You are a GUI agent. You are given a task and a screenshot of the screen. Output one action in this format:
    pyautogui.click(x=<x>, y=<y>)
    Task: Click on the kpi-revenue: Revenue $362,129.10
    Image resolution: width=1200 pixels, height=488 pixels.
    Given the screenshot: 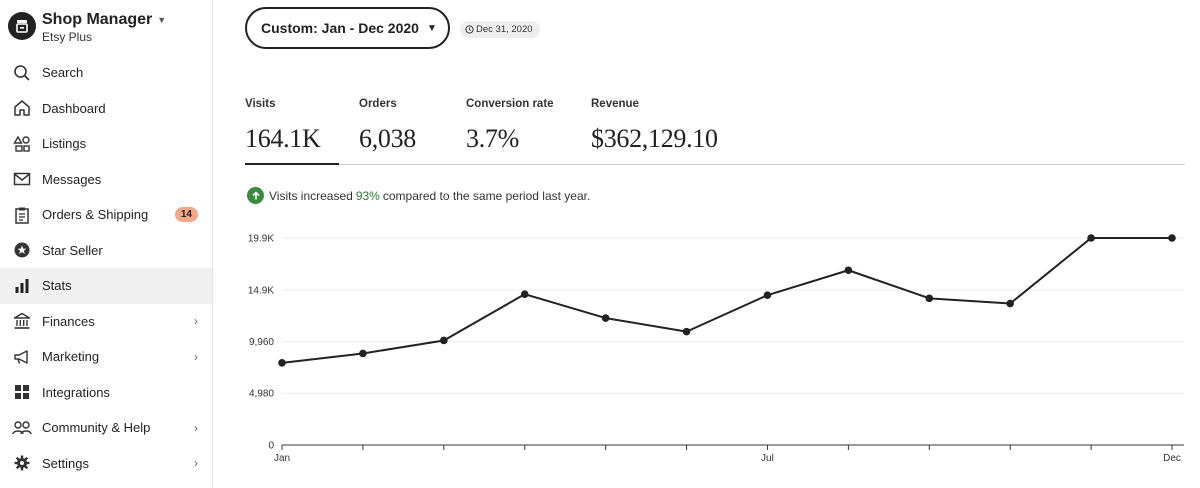 What is the action you would take?
    pyautogui.click(x=654, y=126)
    